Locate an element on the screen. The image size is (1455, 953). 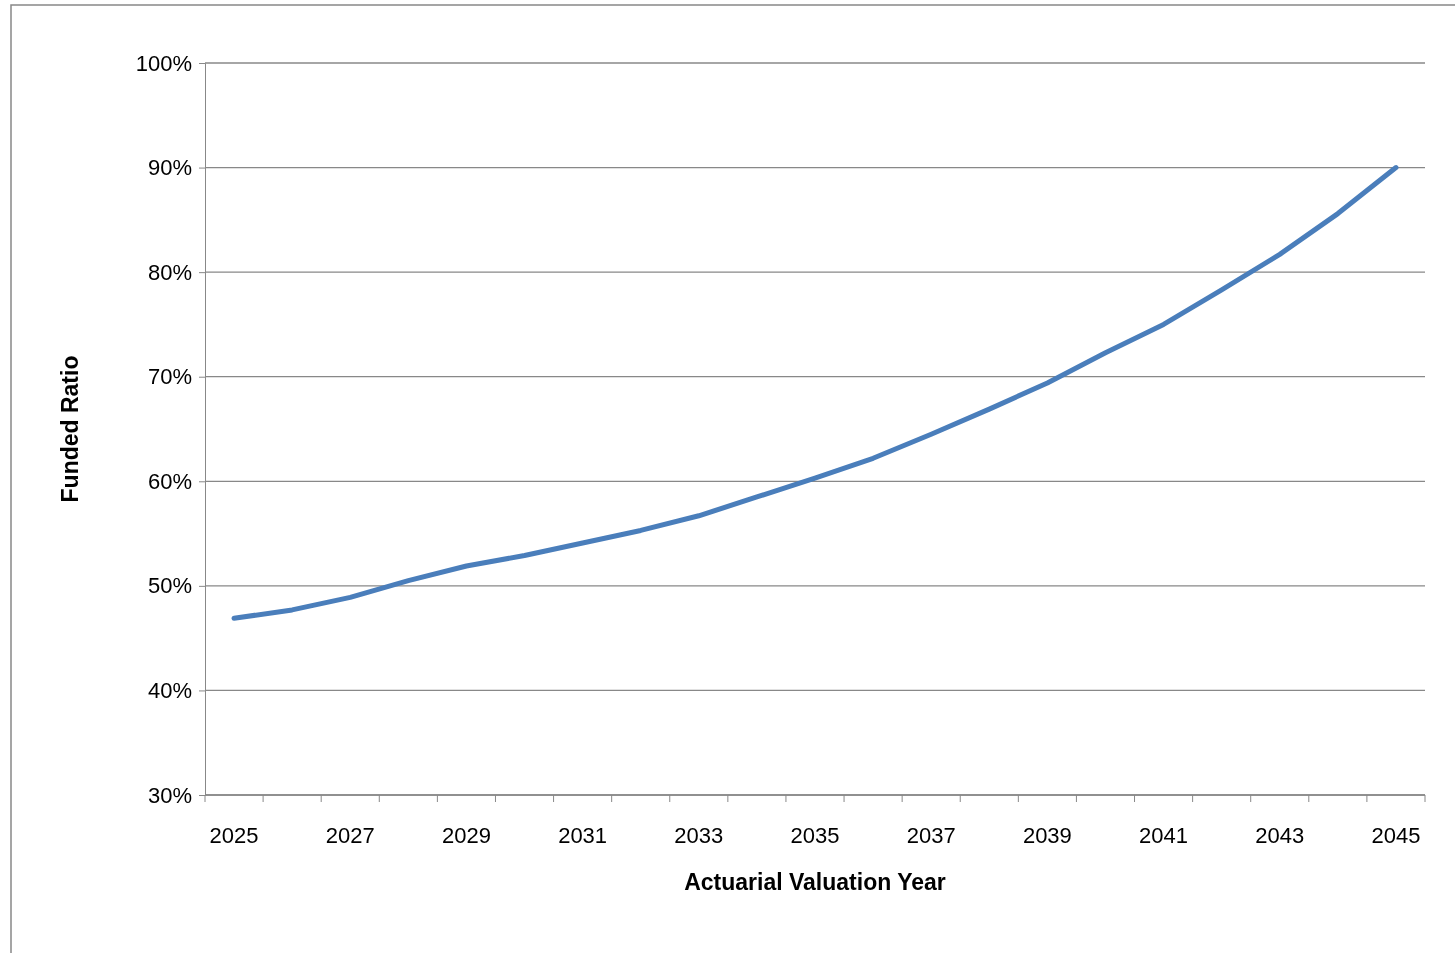
x-tick-label: 2035 is located at coordinates (815, 835).